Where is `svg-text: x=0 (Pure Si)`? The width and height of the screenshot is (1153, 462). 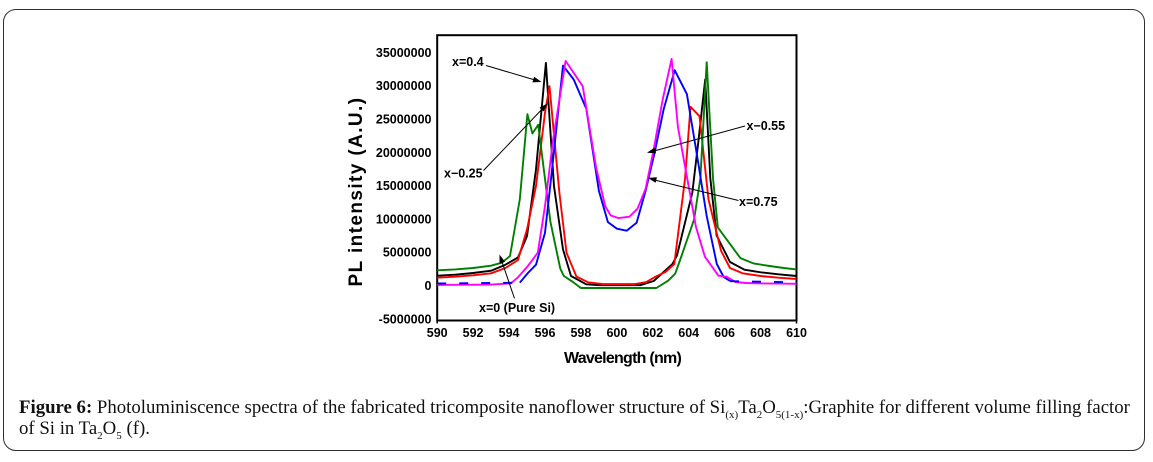 svg-text: x=0 (Pure Si) is located at coordinates (517, 308).